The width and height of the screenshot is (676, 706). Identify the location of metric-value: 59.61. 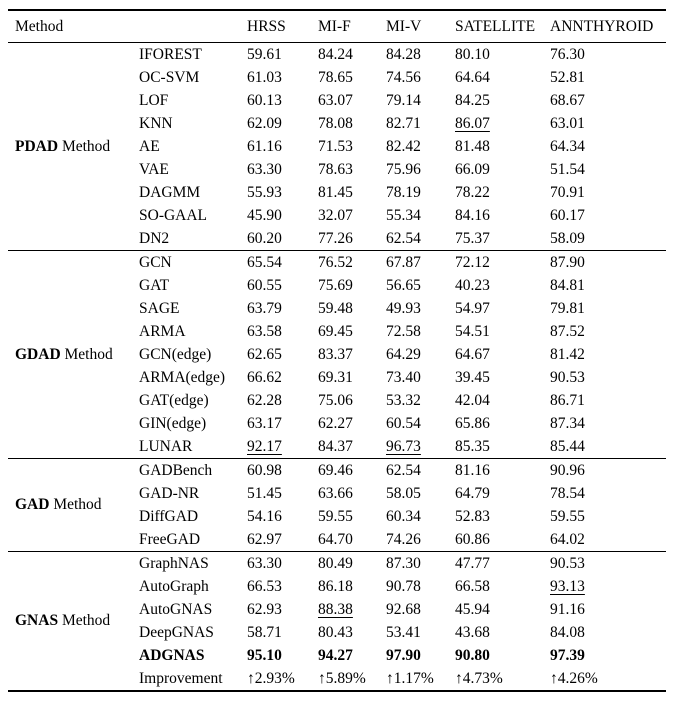
(264, 54).